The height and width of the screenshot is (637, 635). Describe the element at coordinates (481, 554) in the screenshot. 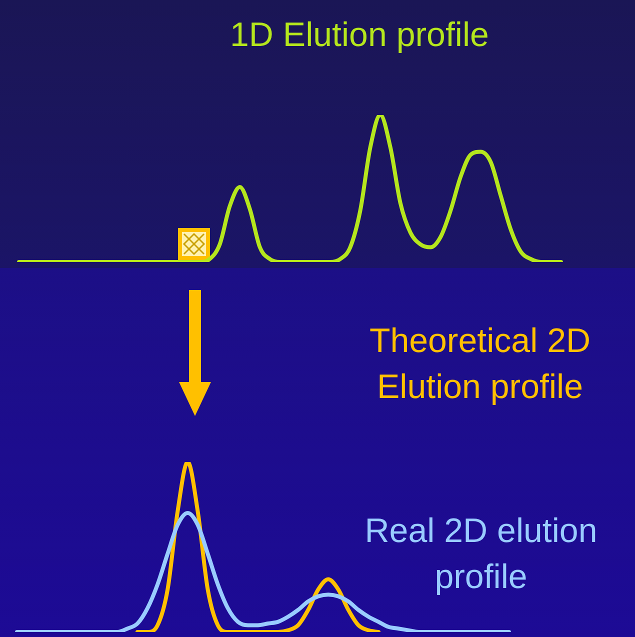

I see `series-label: Real 2D elution profile` at that location.